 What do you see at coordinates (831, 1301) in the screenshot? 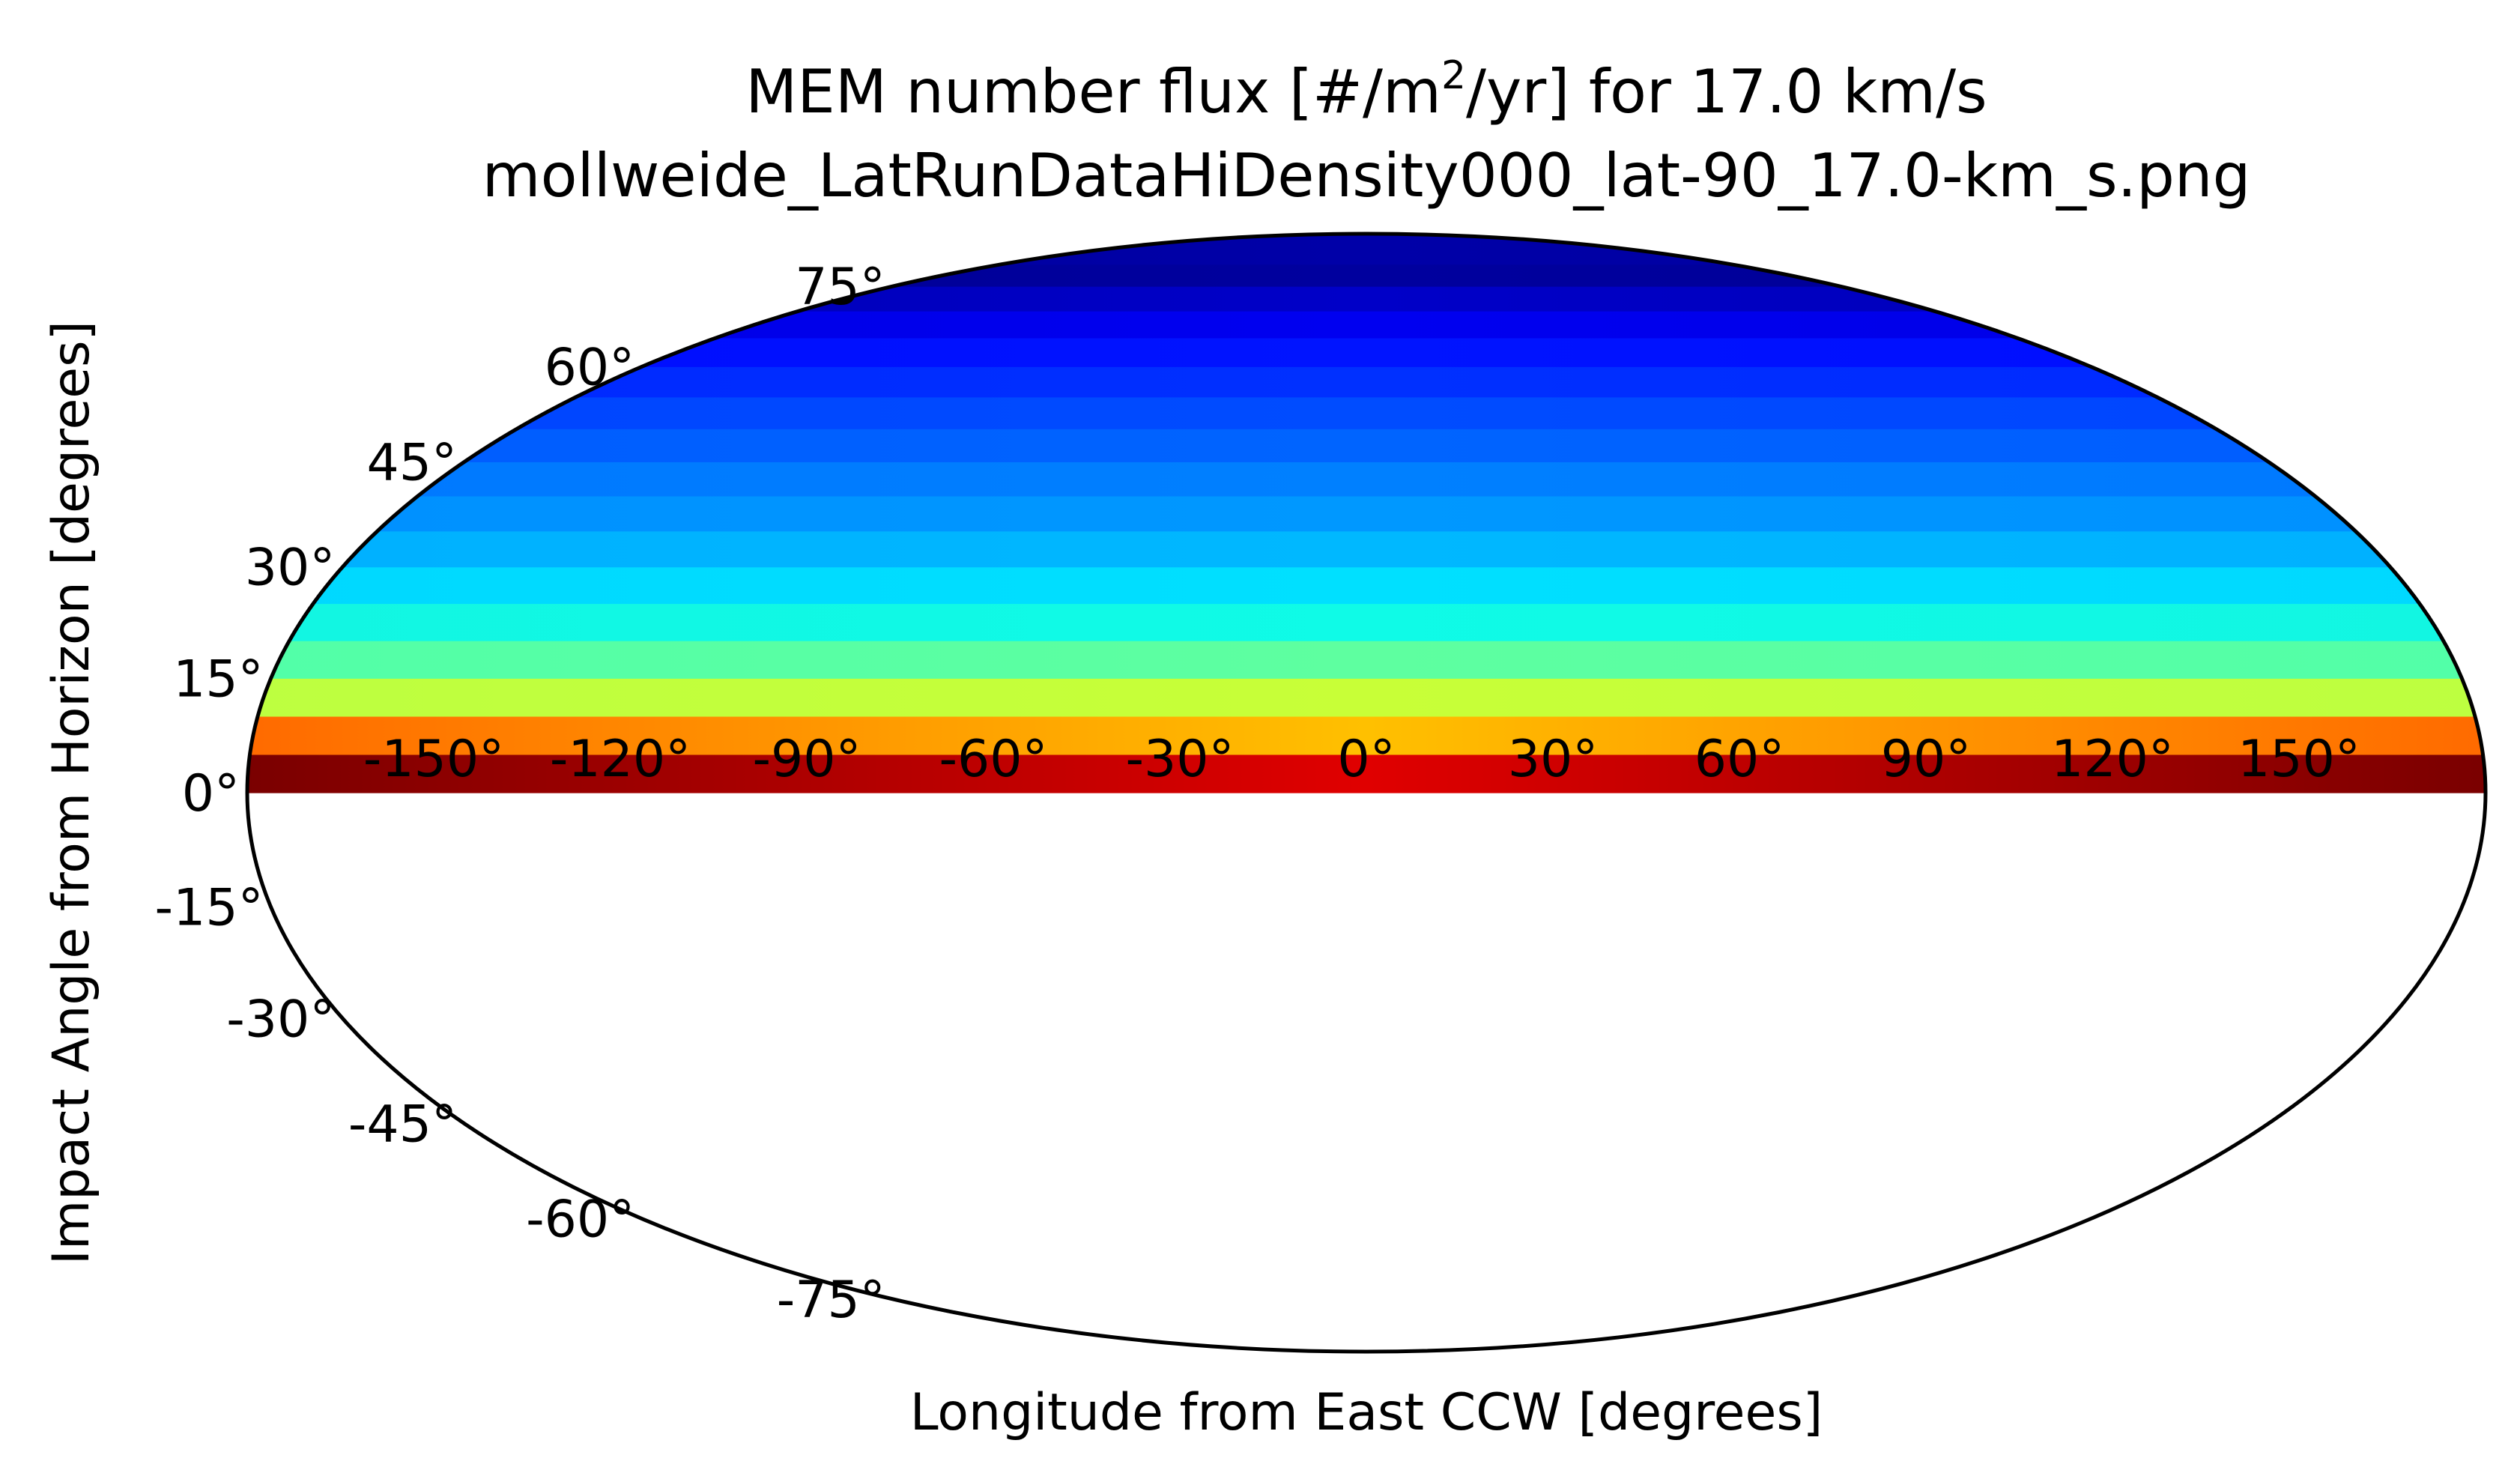
I see `y-tick-label: -75°` at bounding box center [831, 1301].